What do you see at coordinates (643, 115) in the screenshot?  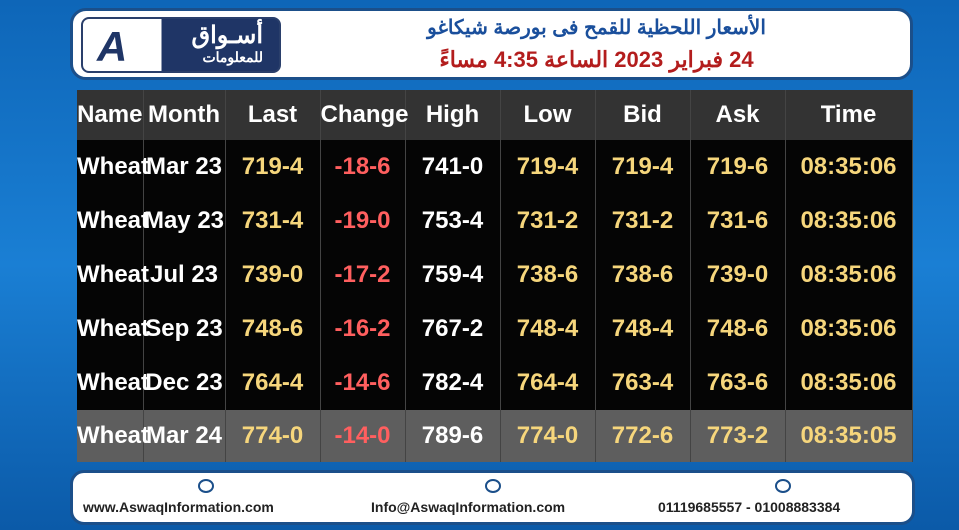 I see `column-header: Bid` at bounding box center [643, 115].